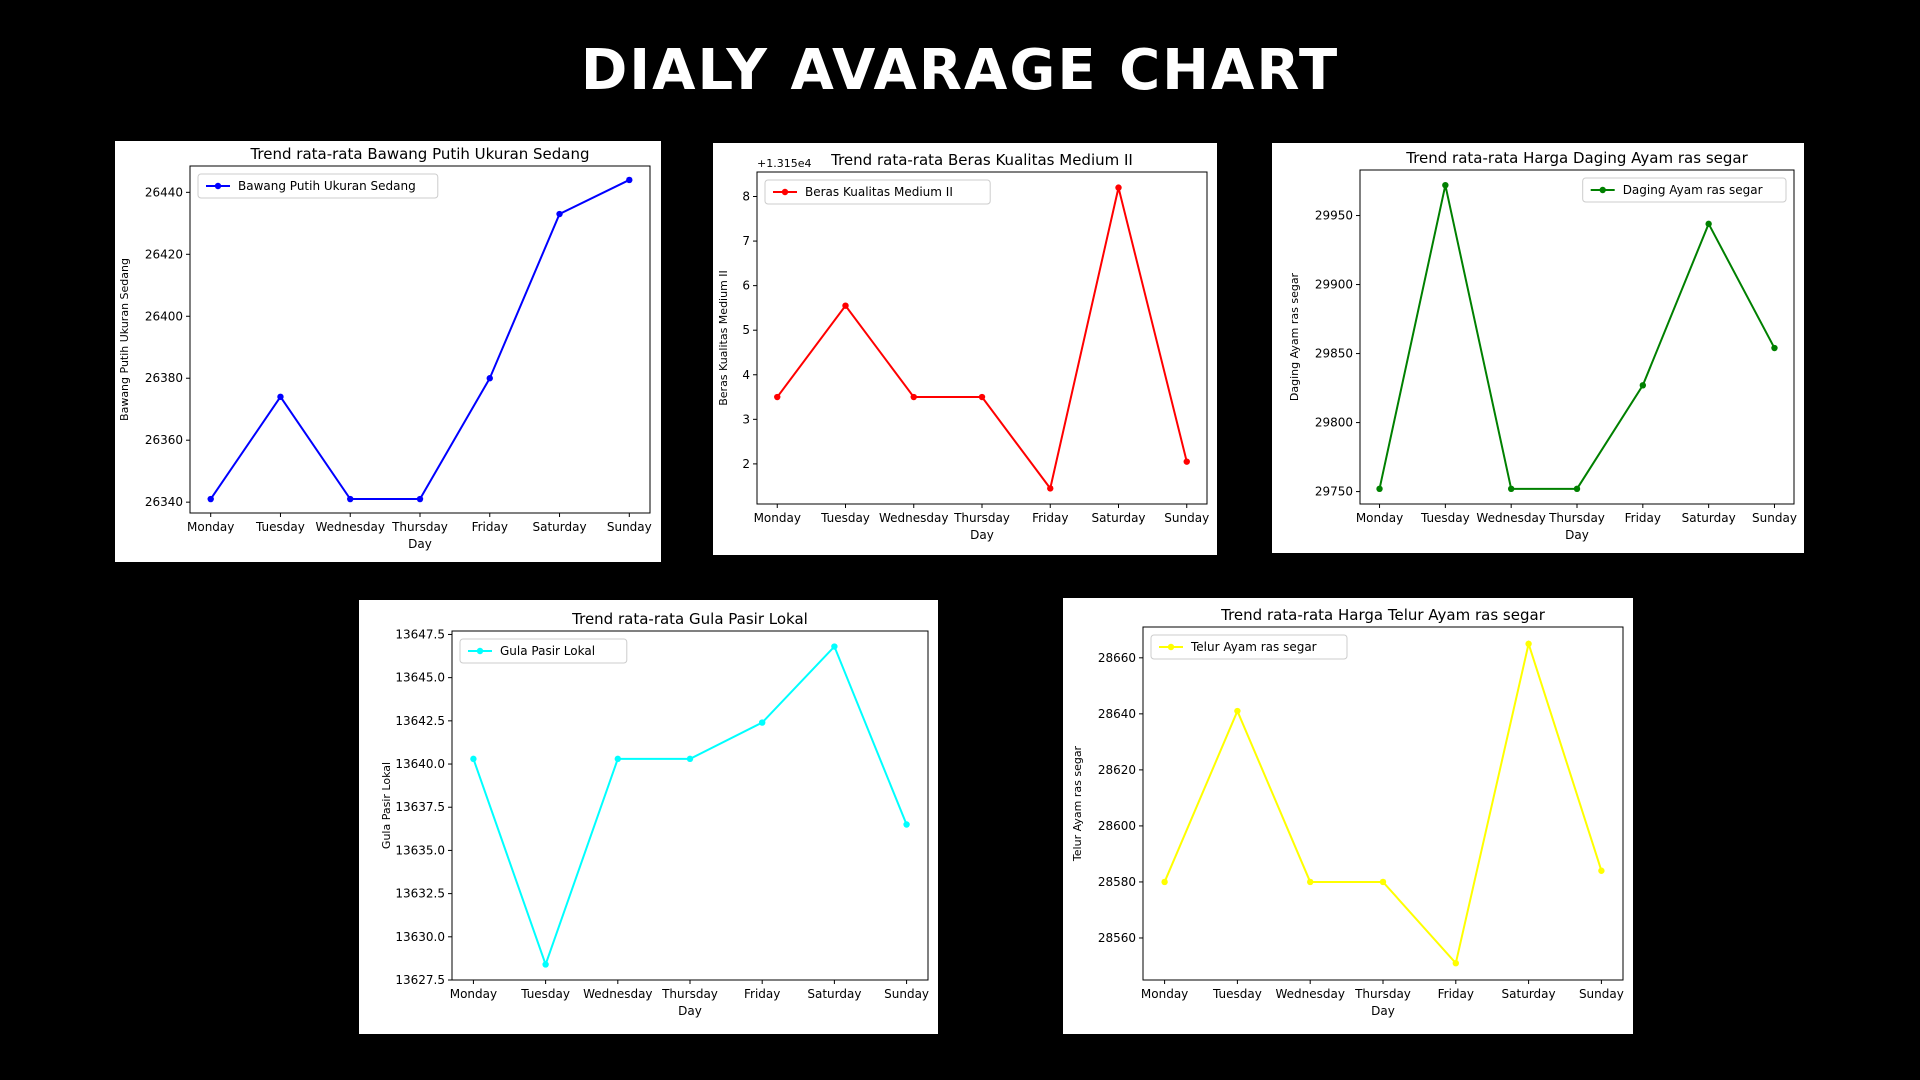 The height and width of the screenshot is (1080, 1920). What do you see at coordinates (164, 316) in the screenshot?
I see `y-tick-label: 26400` at bounding box center [164, 316].